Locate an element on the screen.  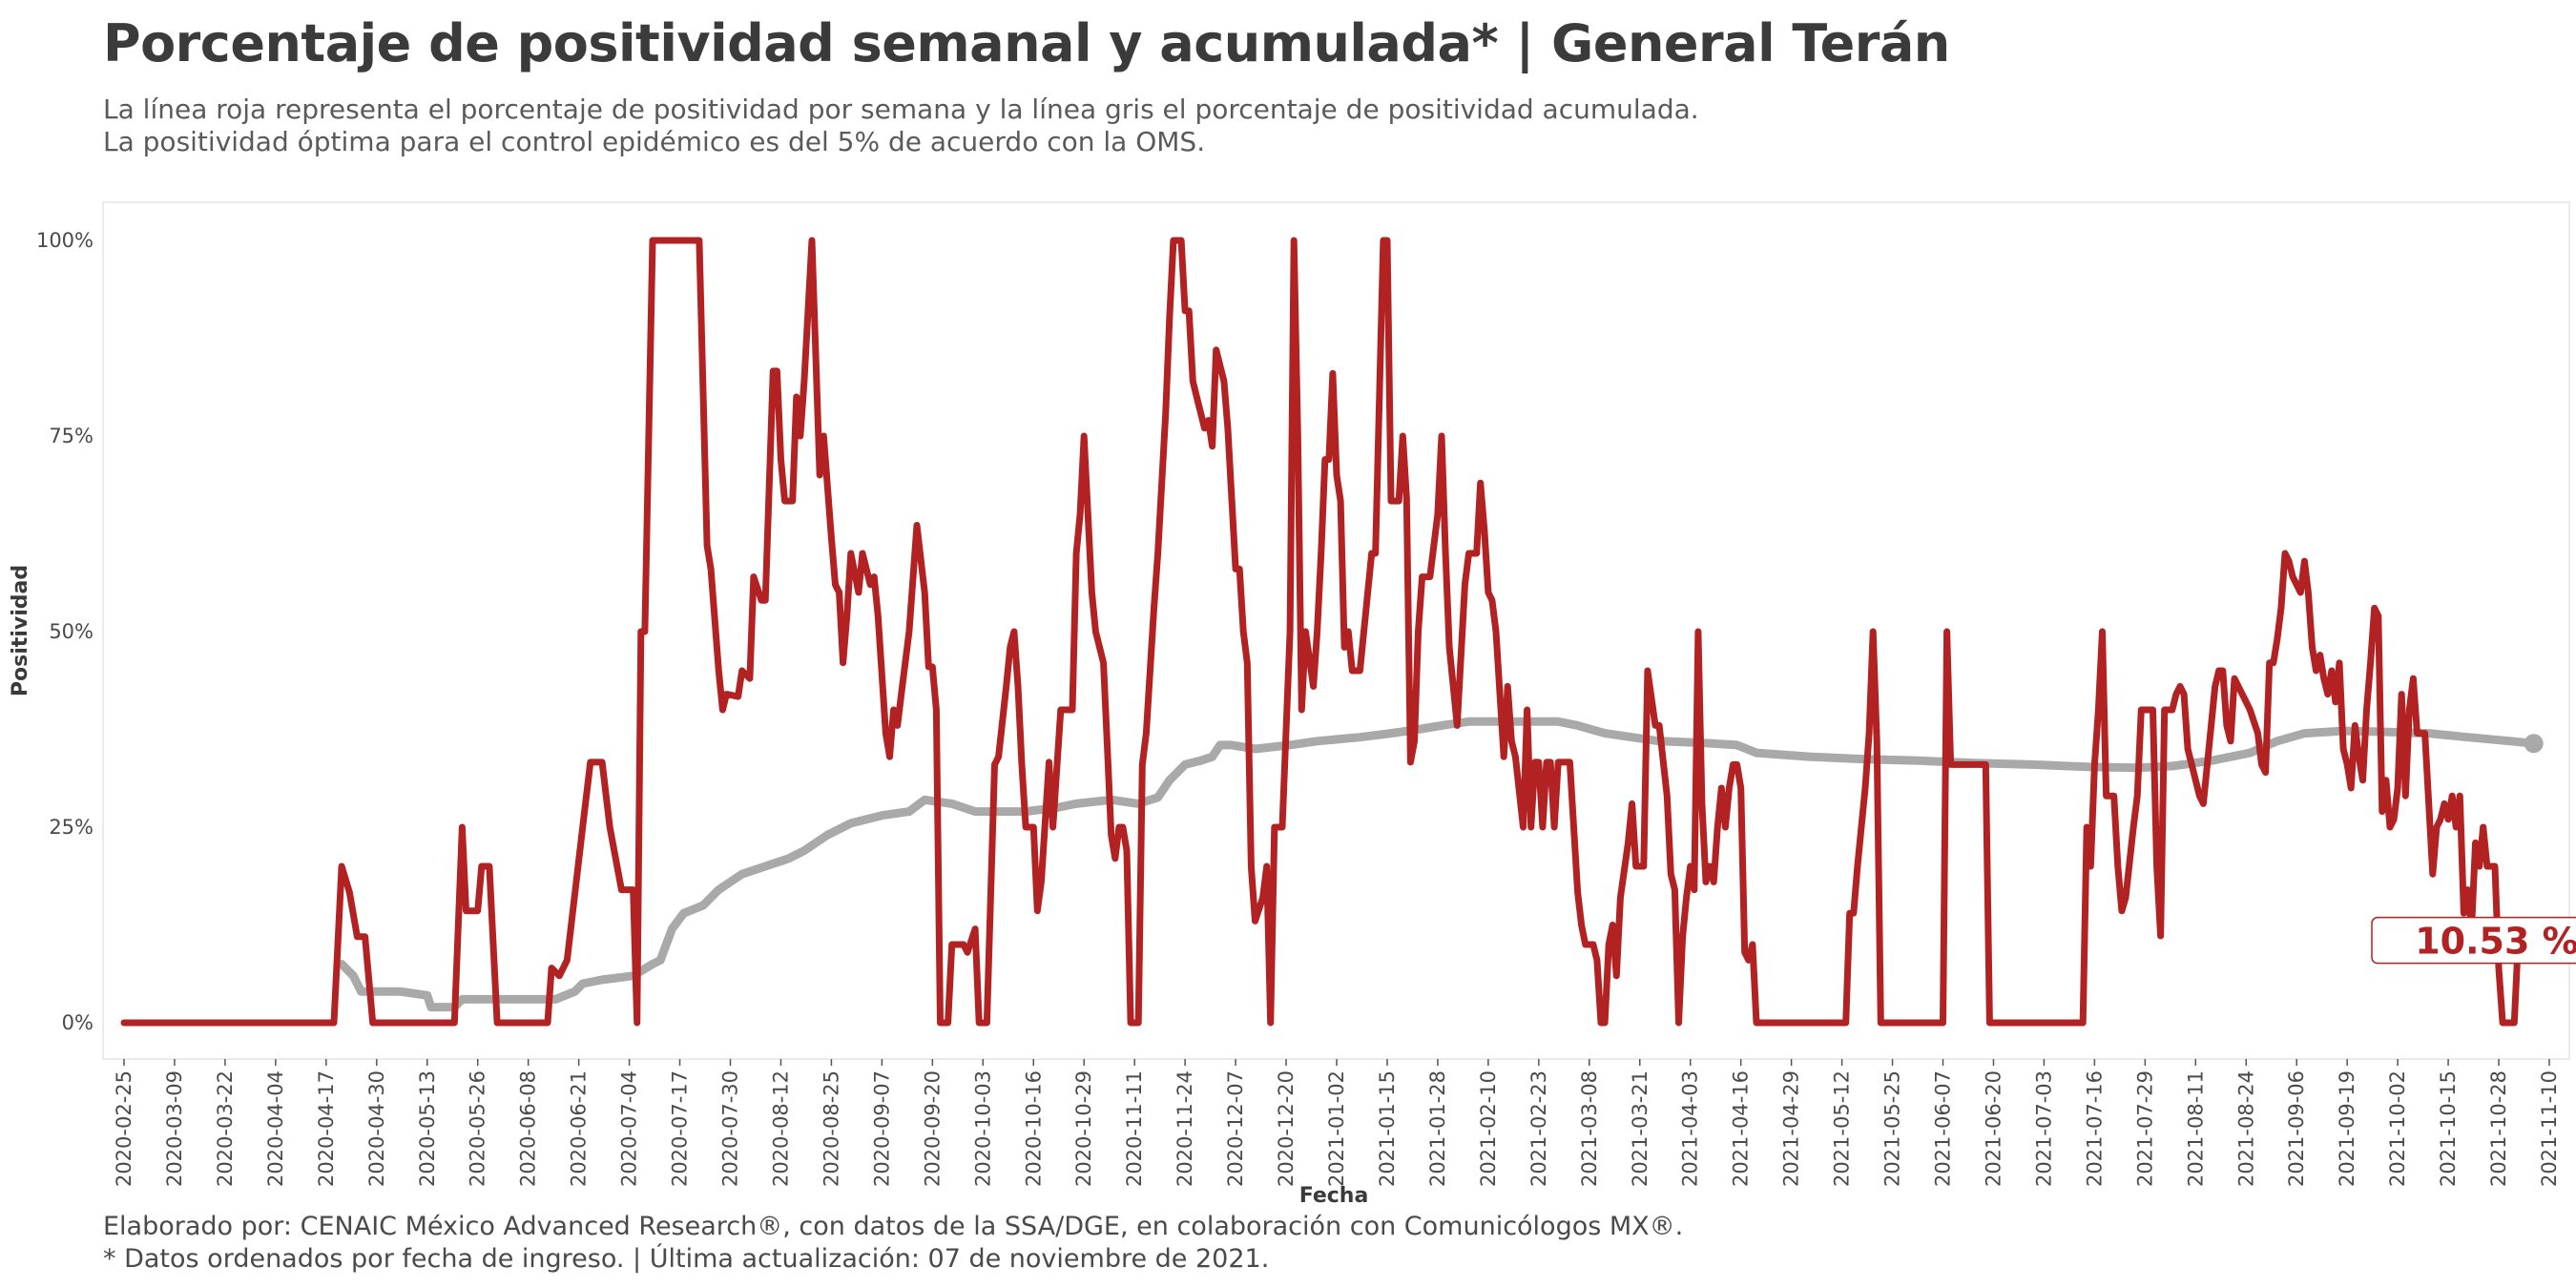
x-tick-label: 2021-01-02 is located at coordinates (1336, 1128).